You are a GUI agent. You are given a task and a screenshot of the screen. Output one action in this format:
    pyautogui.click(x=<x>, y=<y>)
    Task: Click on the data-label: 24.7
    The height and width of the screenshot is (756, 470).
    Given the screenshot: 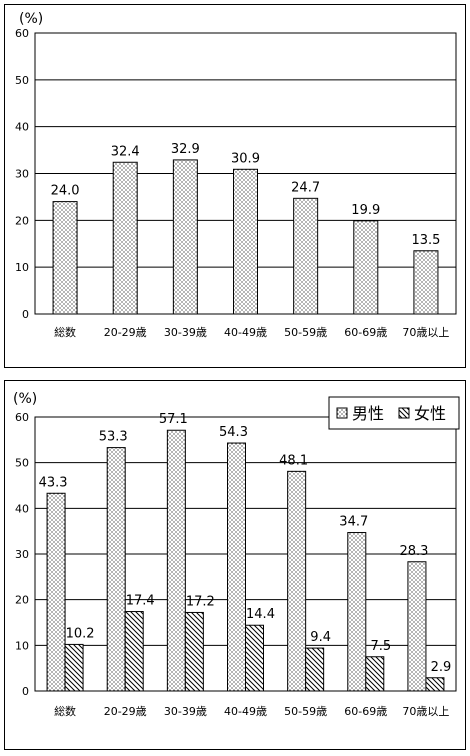 What is the action you would take?
    pyautogui.click(x=305, y=187)
    